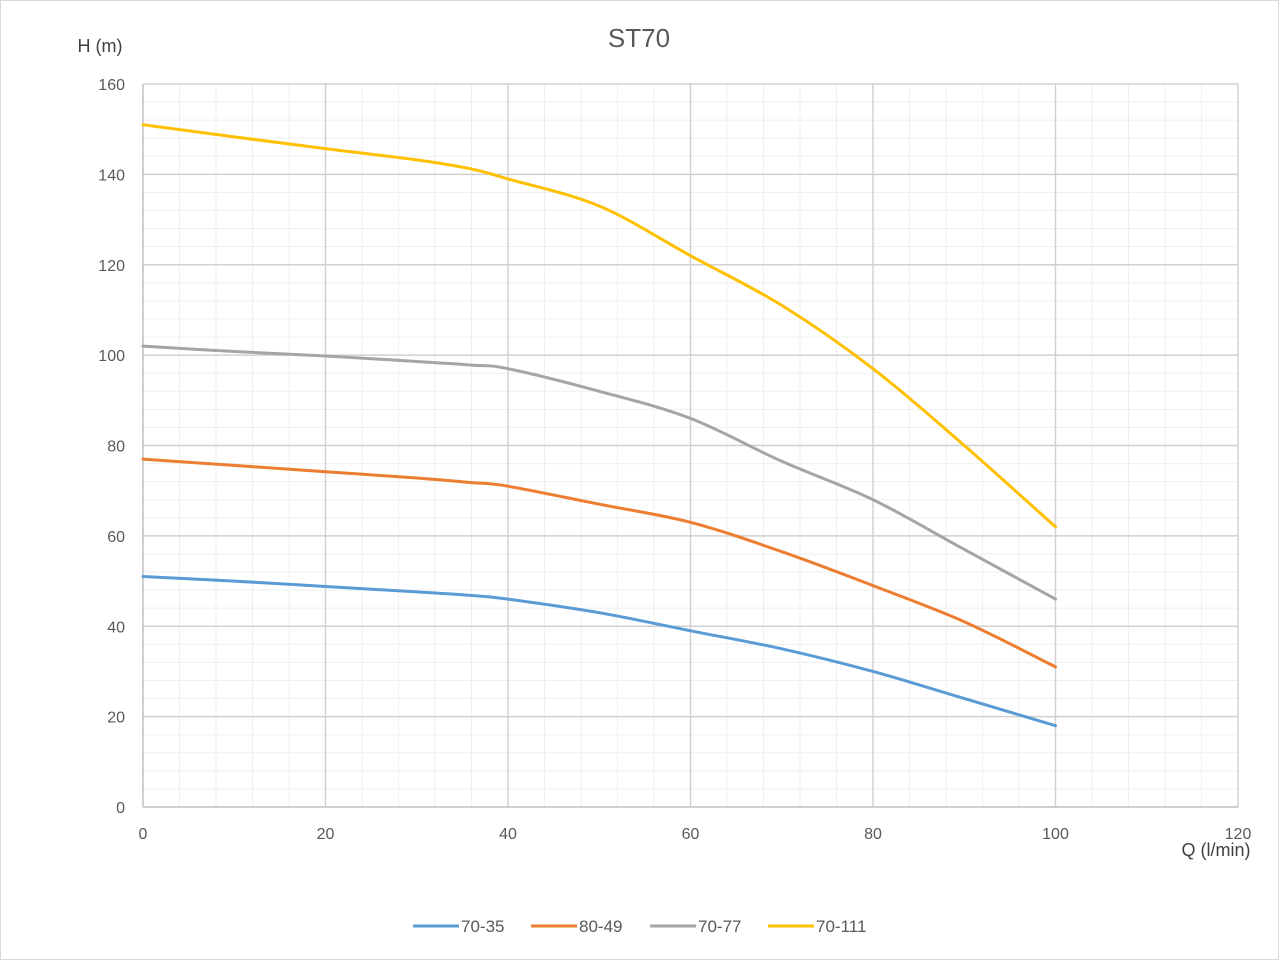 The width and height of the screenshot is (1279, 960). I want to click on y-tick-labels: 0 20 40 60 80 100 120 140 160, so click(111, 447).